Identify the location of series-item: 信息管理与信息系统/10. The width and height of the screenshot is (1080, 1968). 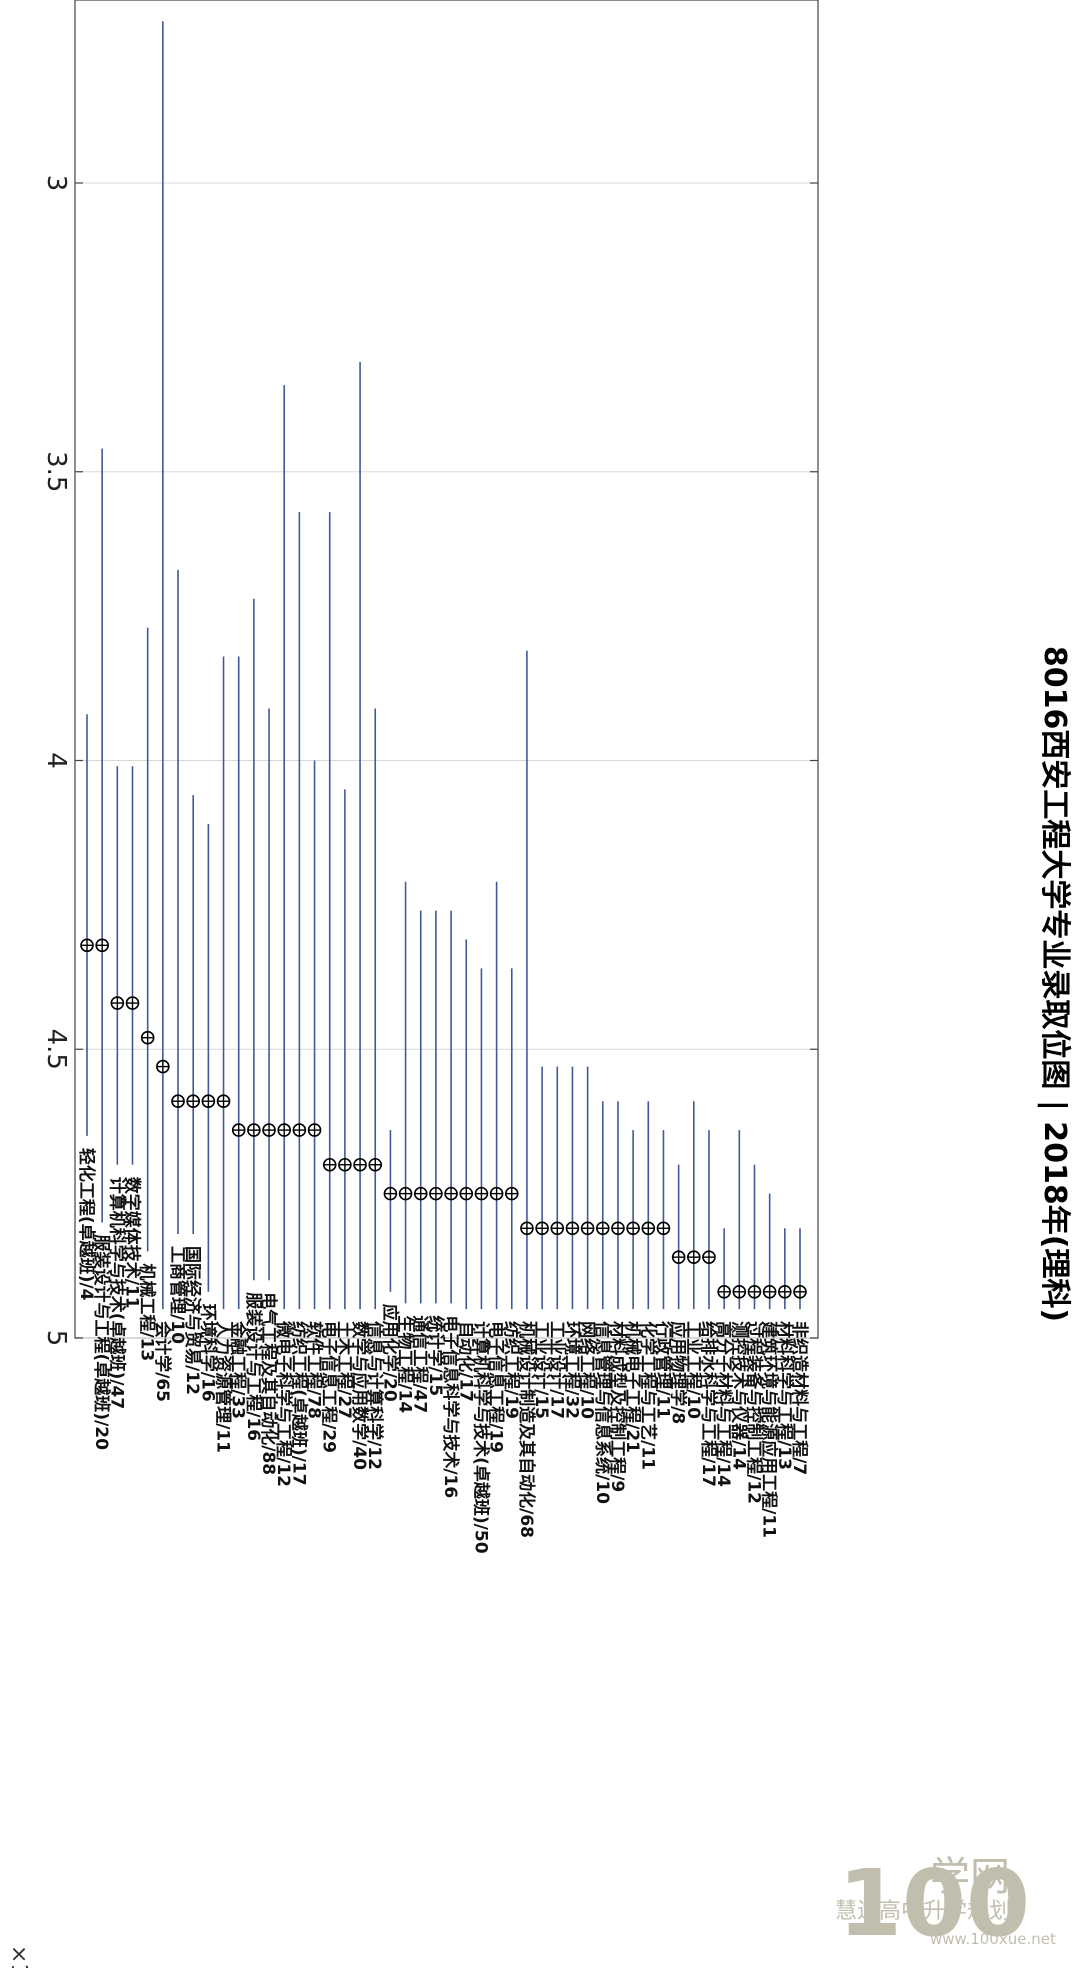
(602, 1302).